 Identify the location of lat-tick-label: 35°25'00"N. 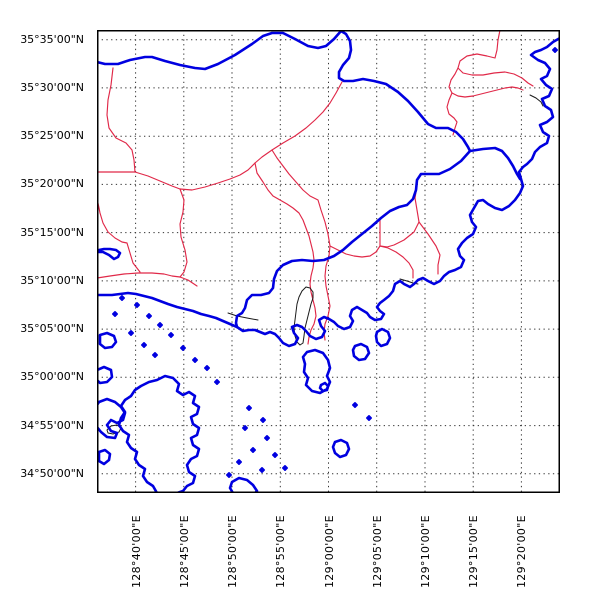
(52, 136).